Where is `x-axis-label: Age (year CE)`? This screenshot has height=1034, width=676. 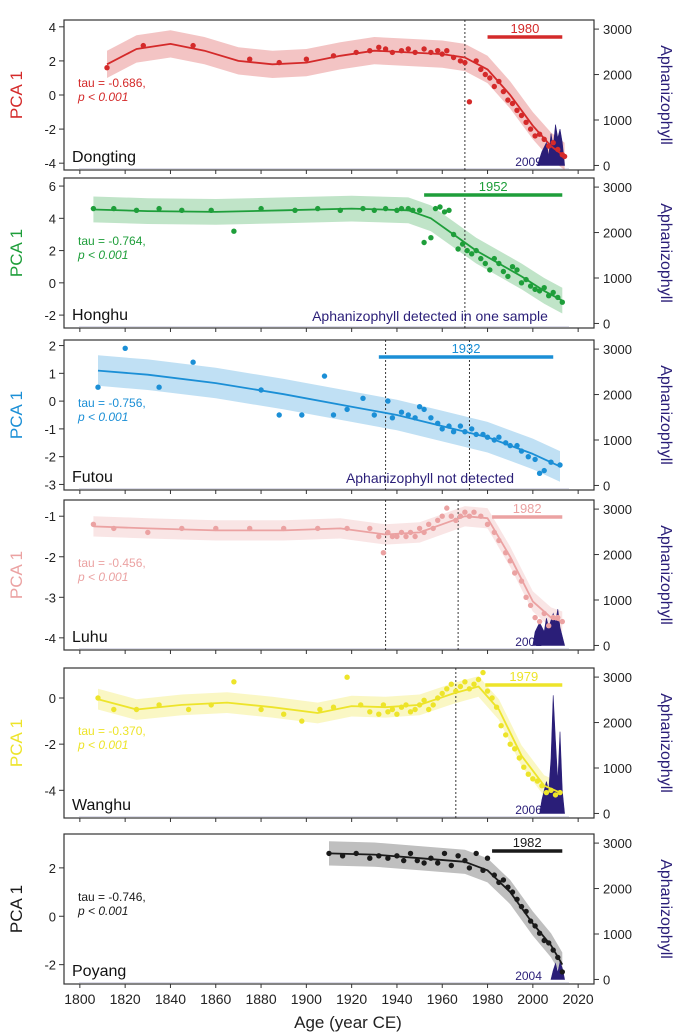 x-axis-label: Age (year CE) is located at coordinates (348, 1022).